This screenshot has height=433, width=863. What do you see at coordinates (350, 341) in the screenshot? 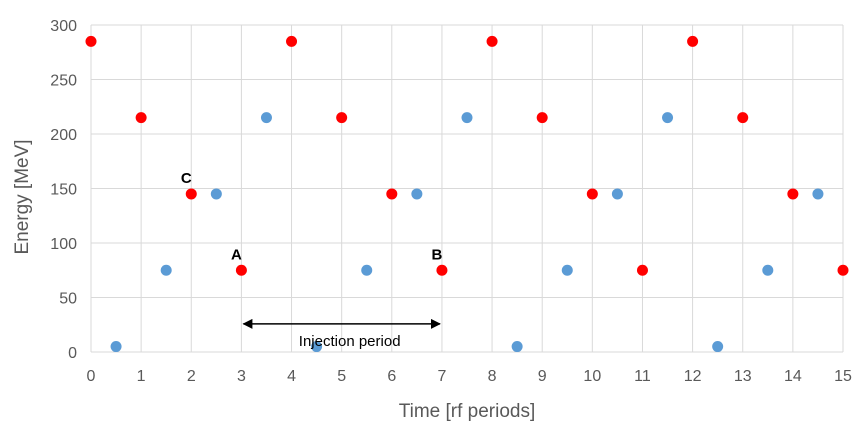
I see `injection-period-label: Injection period` at bounding box center [350, 341].